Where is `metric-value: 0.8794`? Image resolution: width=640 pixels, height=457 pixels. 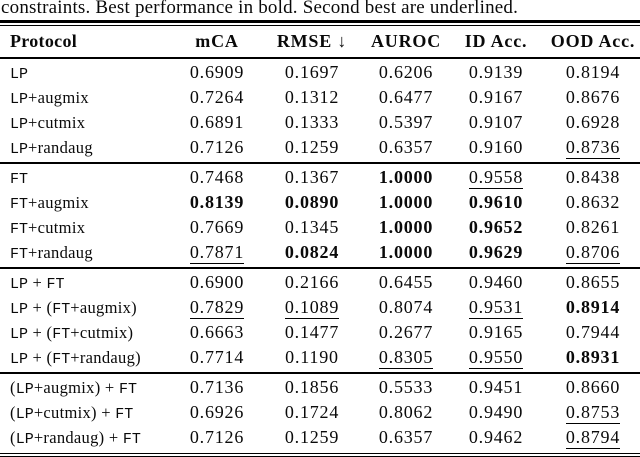
metric-value: 0.8794 is located at coordinates (593, 437).